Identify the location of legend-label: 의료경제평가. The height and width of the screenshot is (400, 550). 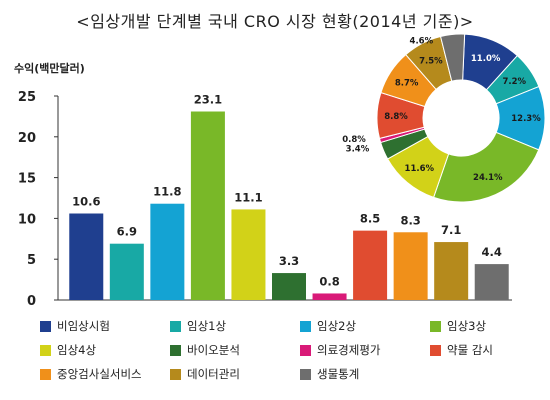
(349, 350).